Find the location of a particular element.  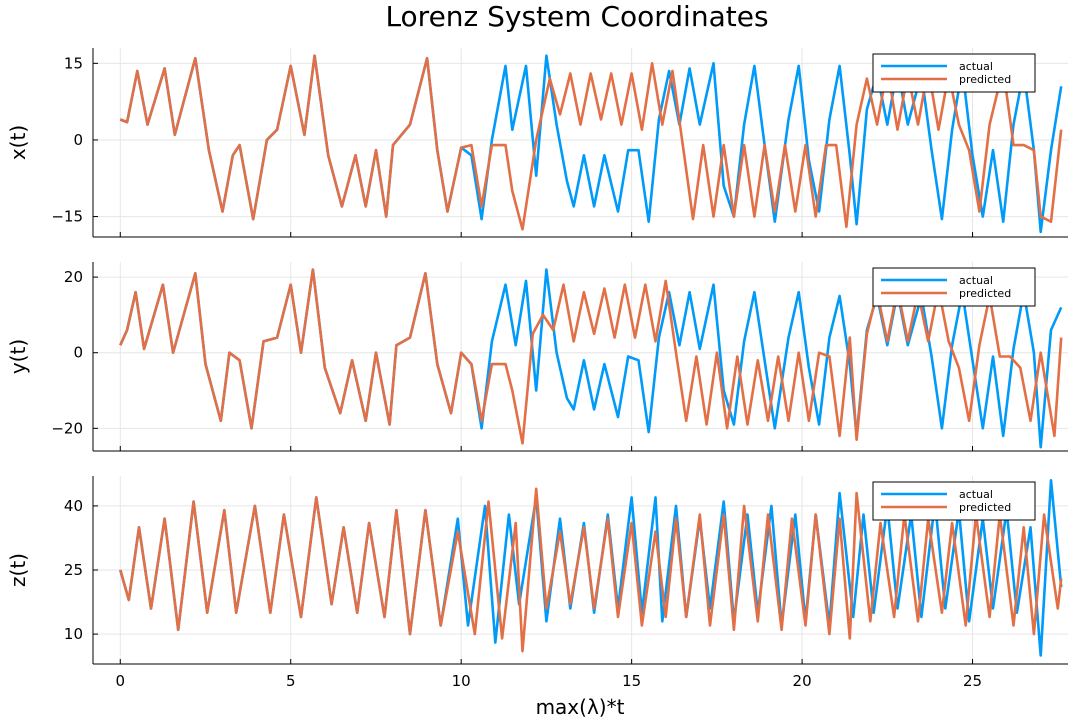

y-tick-label: −20 is located at coordinates (67, 428).